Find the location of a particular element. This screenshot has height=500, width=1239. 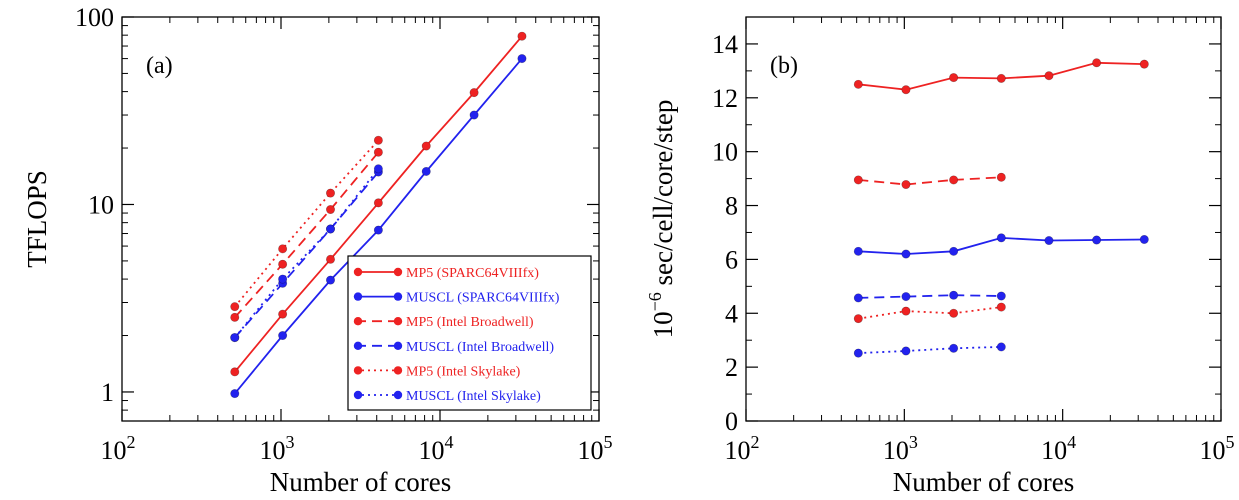

legend-entry: MUSCL (SPARC64VIIIfx) is located at coordinates (483, 298).